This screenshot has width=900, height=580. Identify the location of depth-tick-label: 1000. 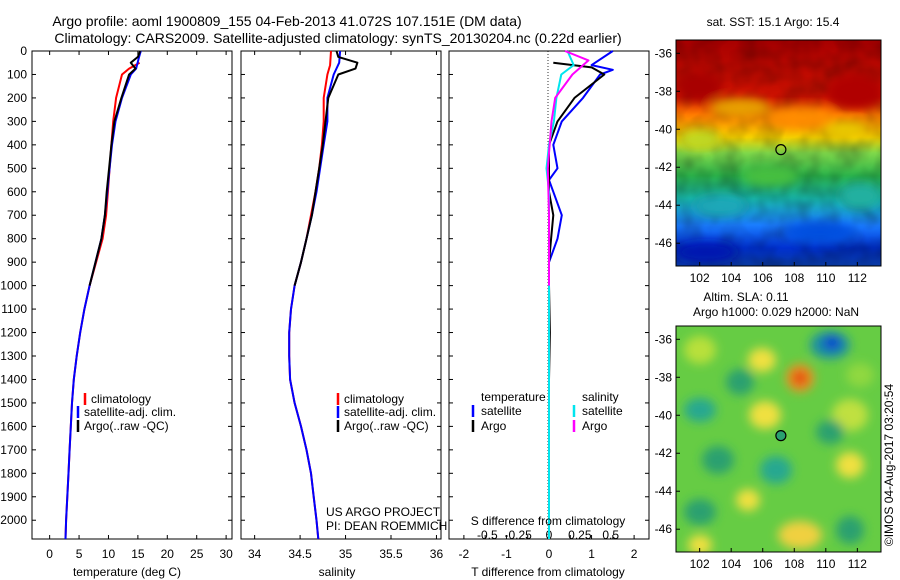
(13, 286).